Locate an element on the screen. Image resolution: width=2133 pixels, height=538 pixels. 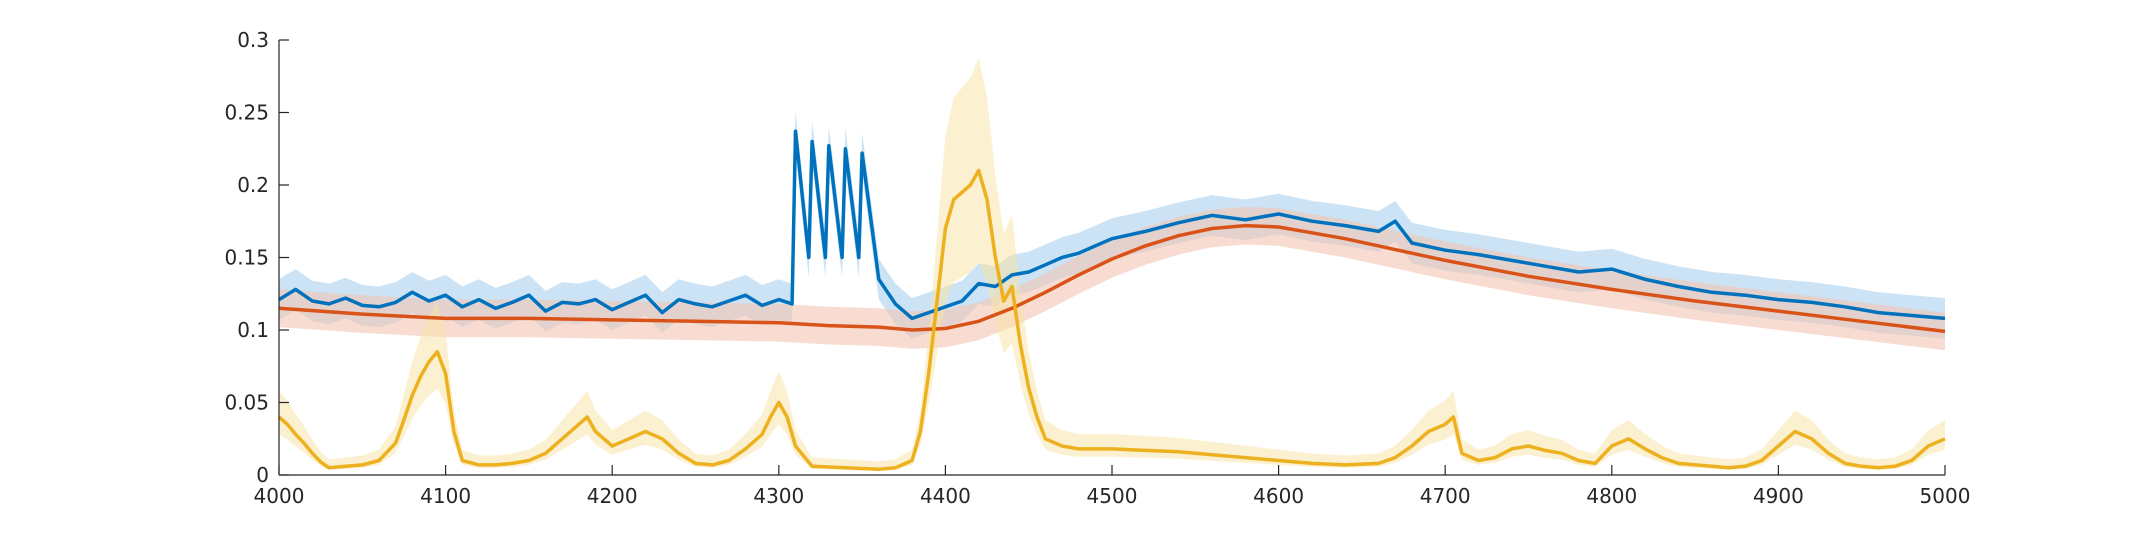
y-tick-label: 0.2 is located at coordinates (253, 185).